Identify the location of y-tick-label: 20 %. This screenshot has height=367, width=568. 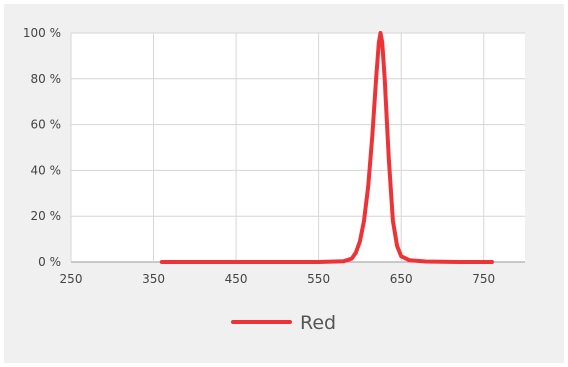
(46, 216).